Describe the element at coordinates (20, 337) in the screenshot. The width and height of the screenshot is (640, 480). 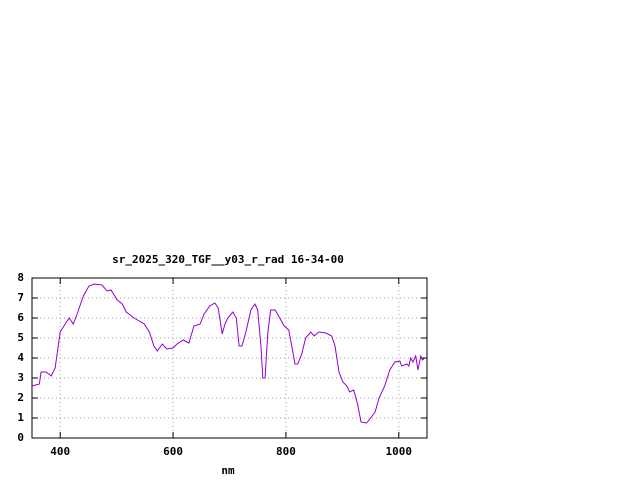
I see `y-tick-label: 5` at that location.